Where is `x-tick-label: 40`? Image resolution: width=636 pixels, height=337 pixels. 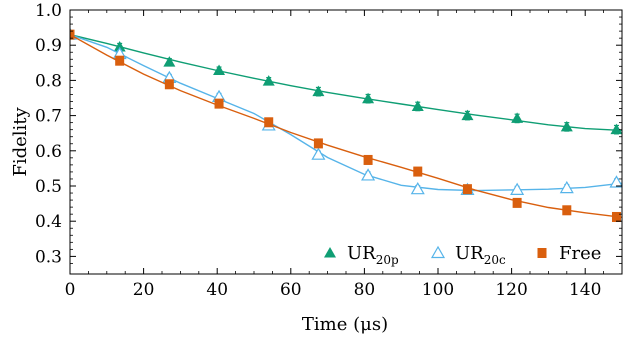 x-tick-label: 40 is located at coordinates (217, 290).